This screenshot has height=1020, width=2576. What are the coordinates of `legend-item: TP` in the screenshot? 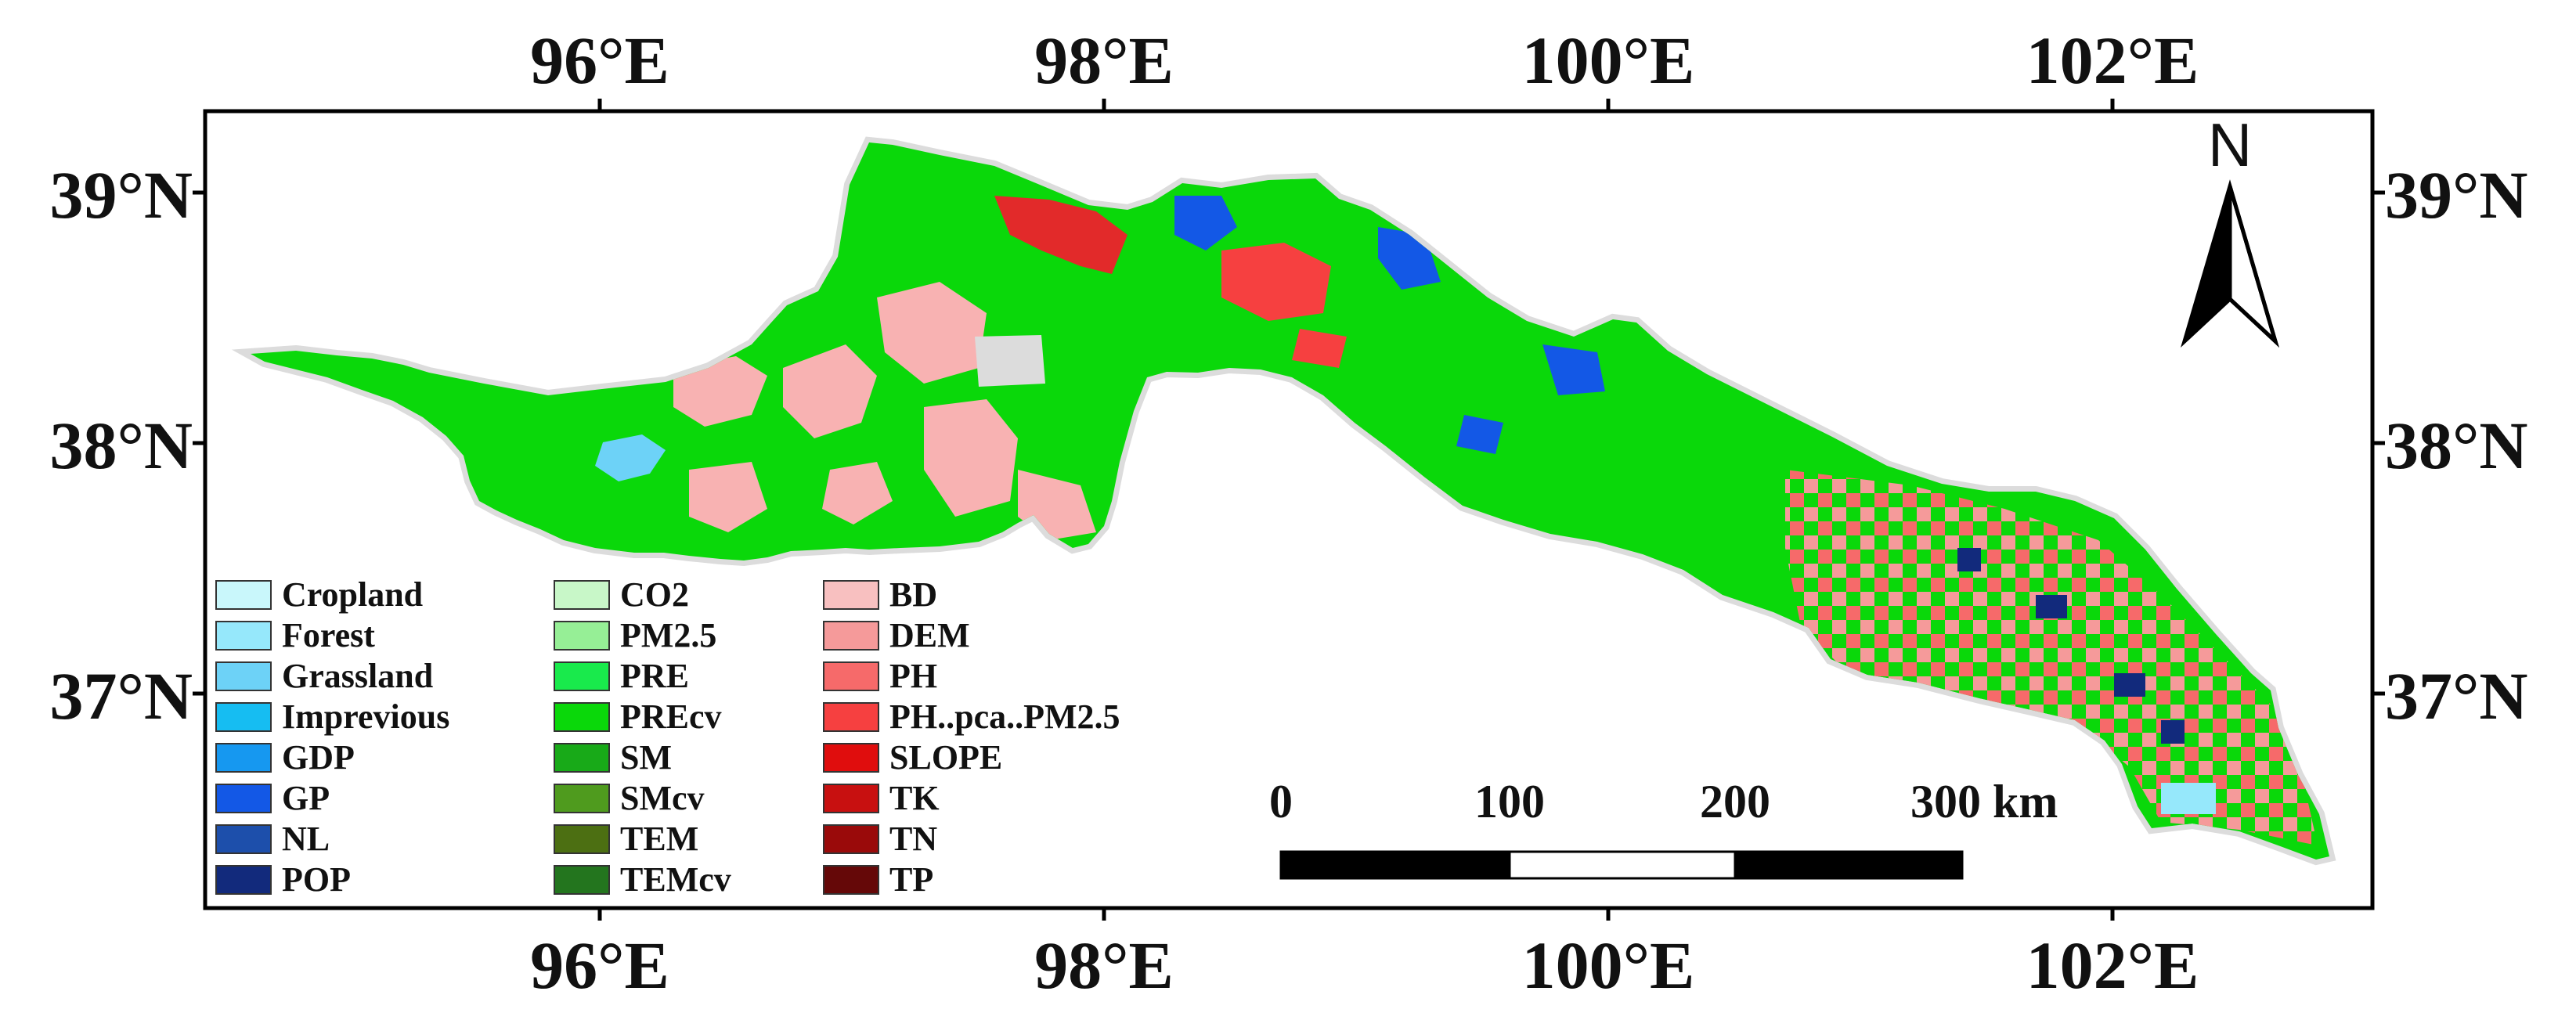 It's located at (878, 879).